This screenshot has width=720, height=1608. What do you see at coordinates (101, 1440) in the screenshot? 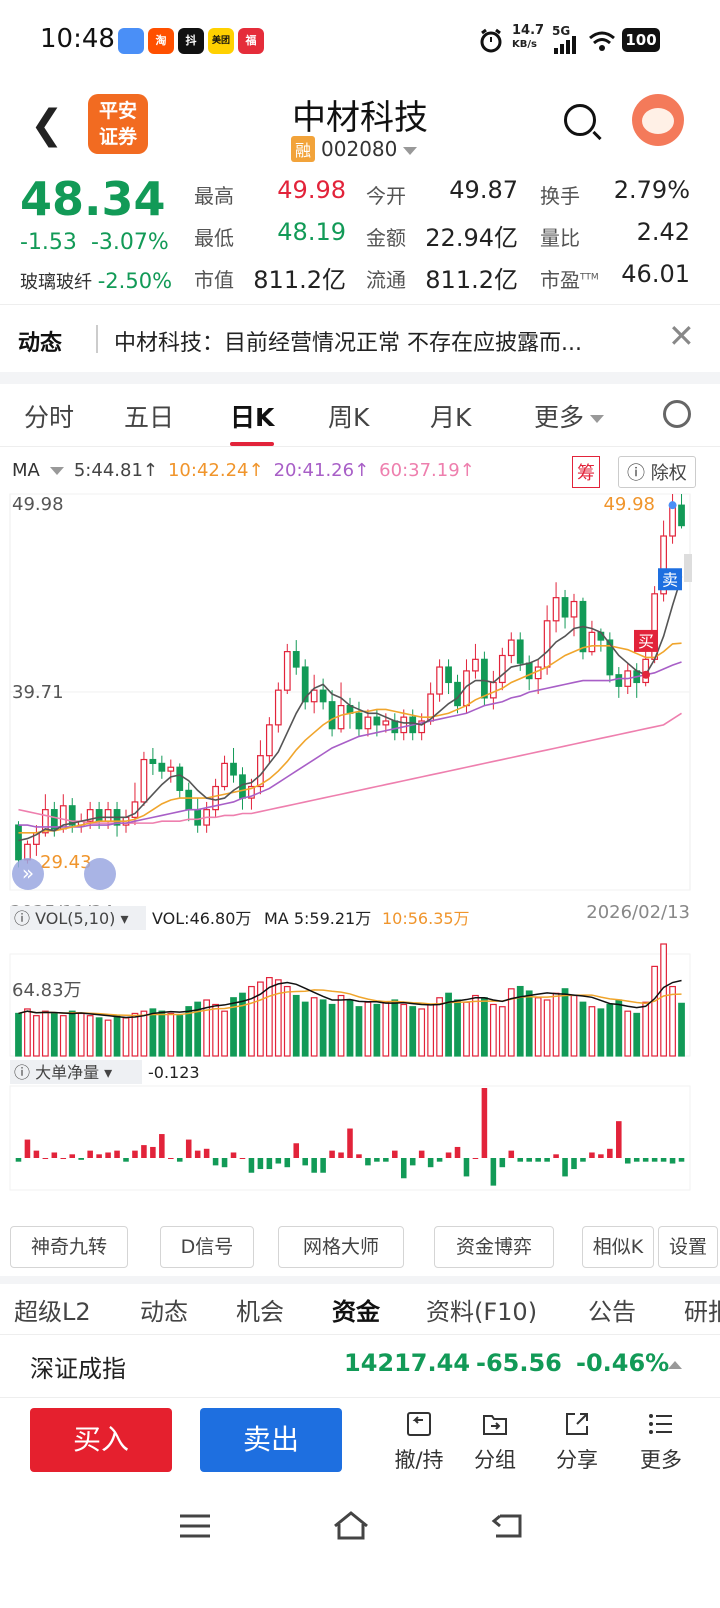
I see `buy-button: 买入` at bounding box center [101, 1440].